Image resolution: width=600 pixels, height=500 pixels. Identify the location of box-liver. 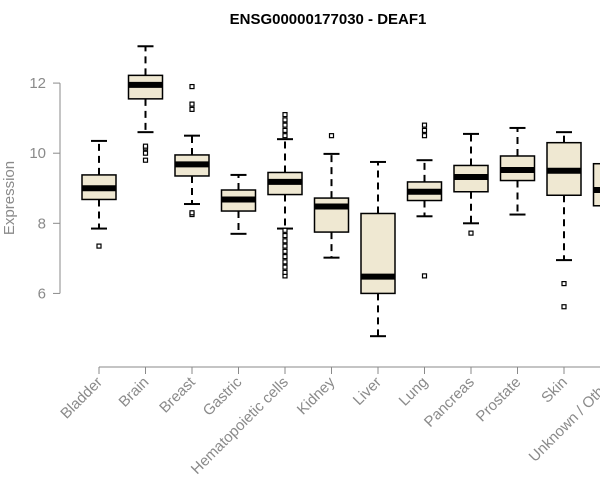
(378, 249).